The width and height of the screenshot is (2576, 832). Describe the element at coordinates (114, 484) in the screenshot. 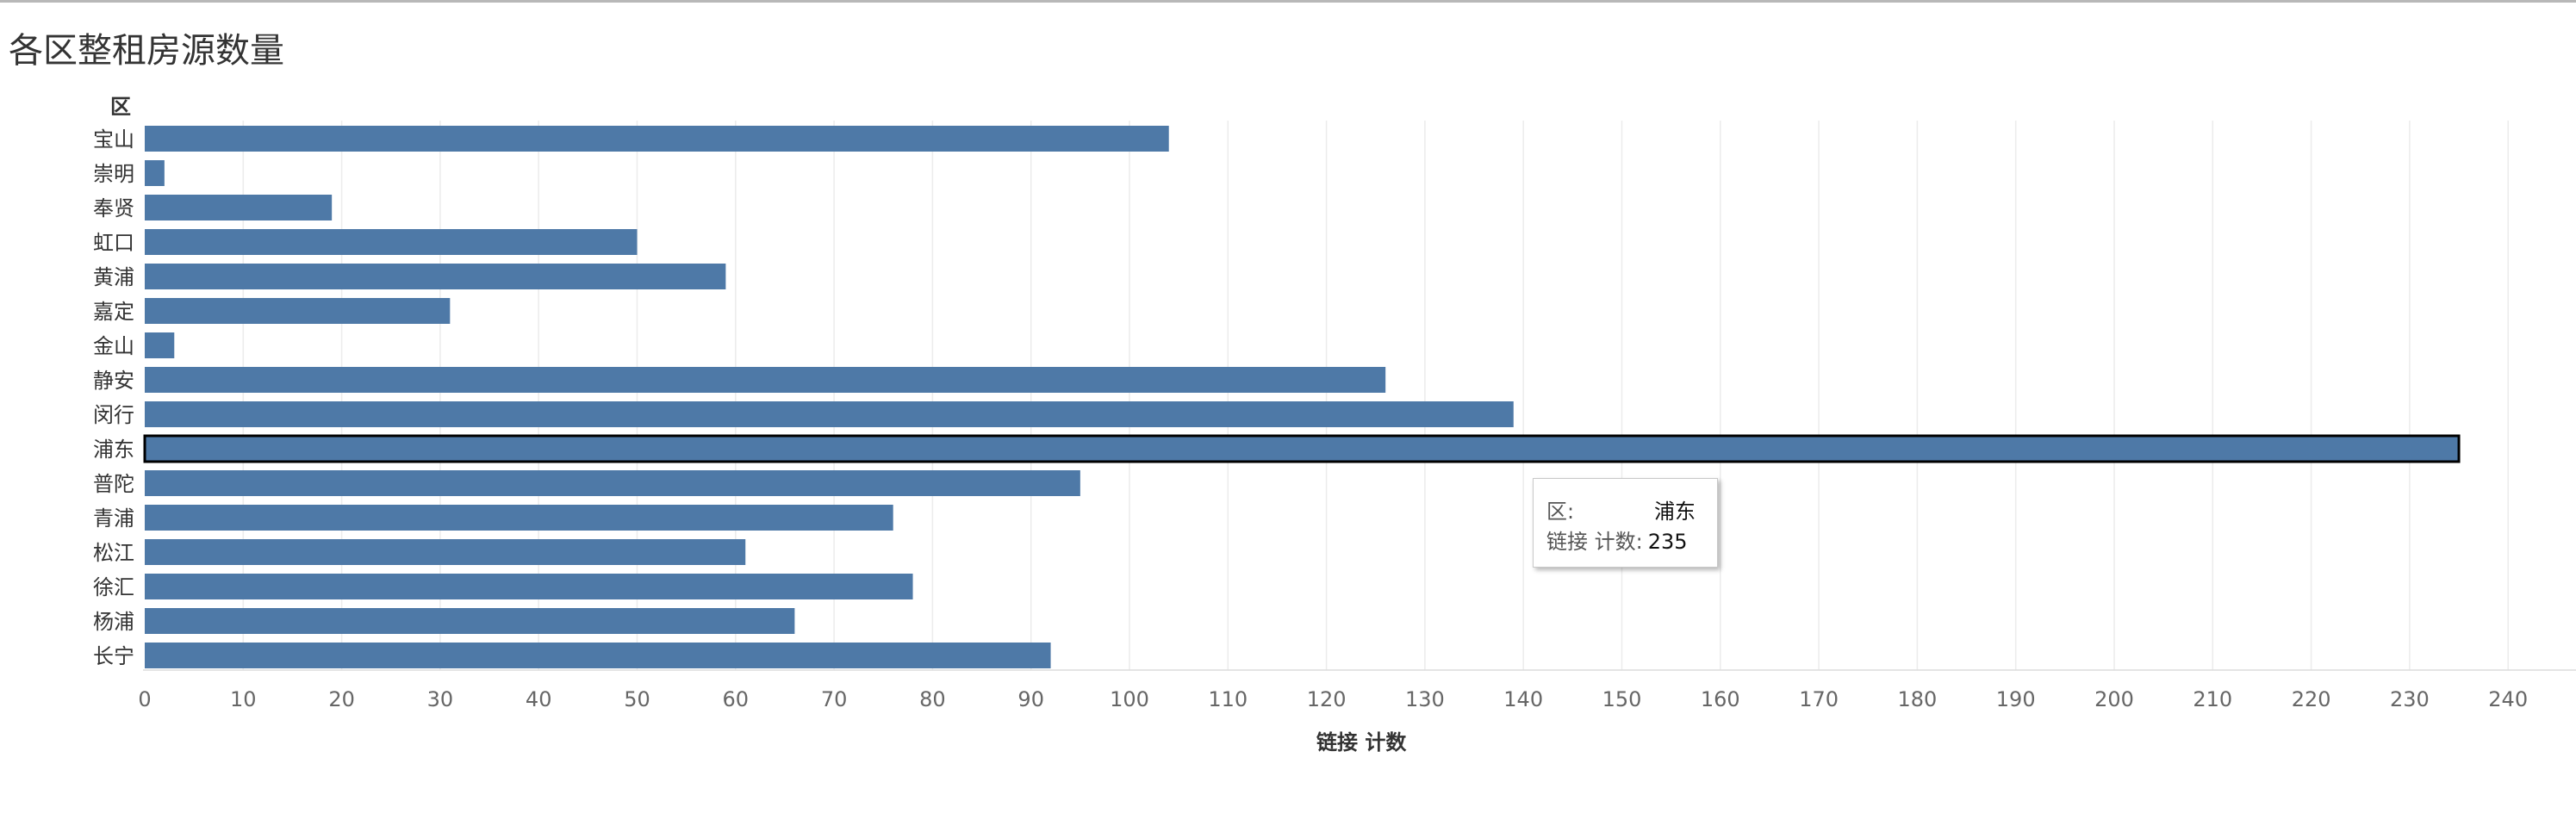

I see `category-label: 普陀` at that location.